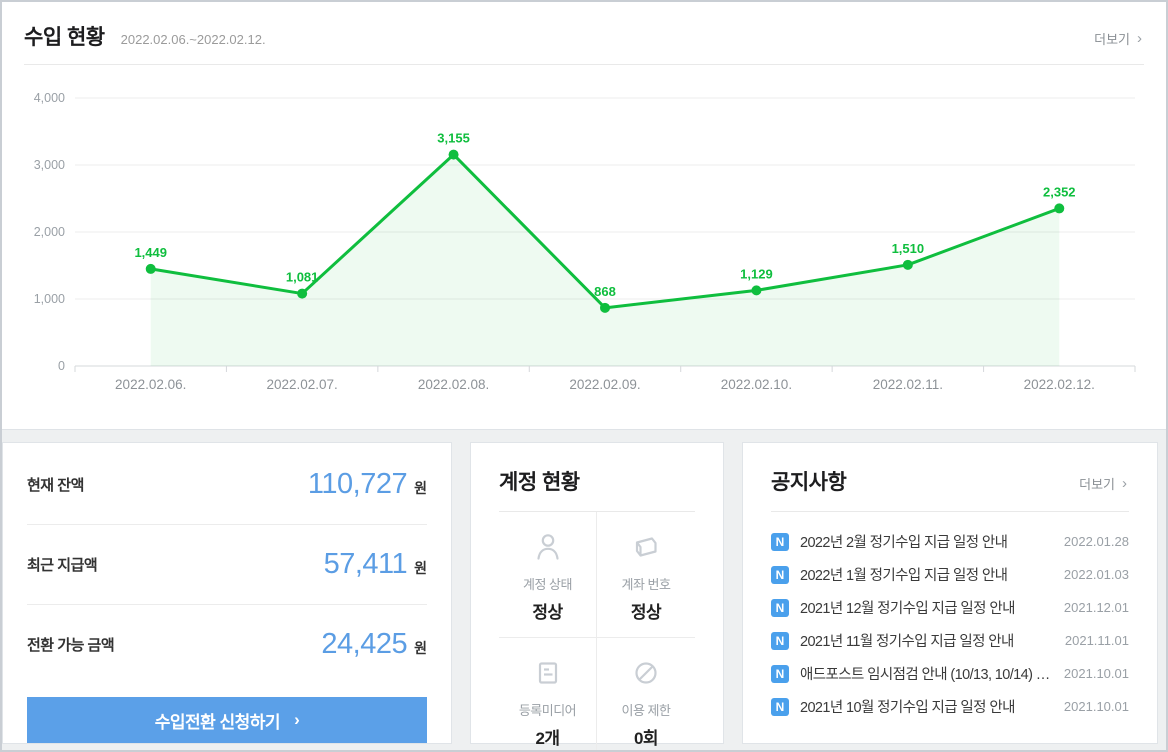  Describe the element at coordinates (908, 384) in the screenshot. I see `x-axis-label: 2022.02.11.` at that location.